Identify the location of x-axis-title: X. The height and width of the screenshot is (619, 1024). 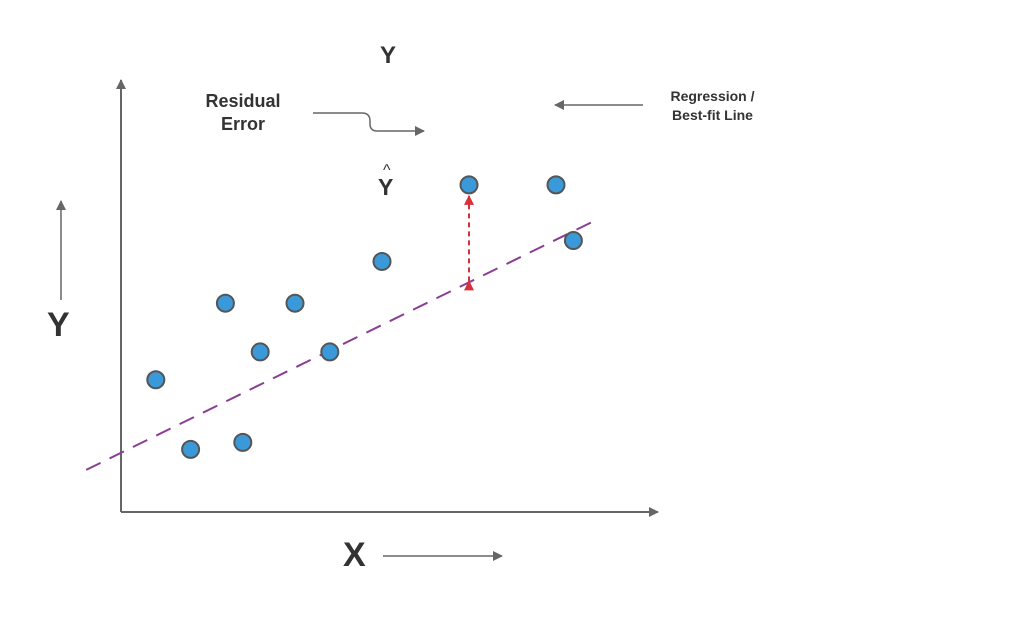
(354, 555).